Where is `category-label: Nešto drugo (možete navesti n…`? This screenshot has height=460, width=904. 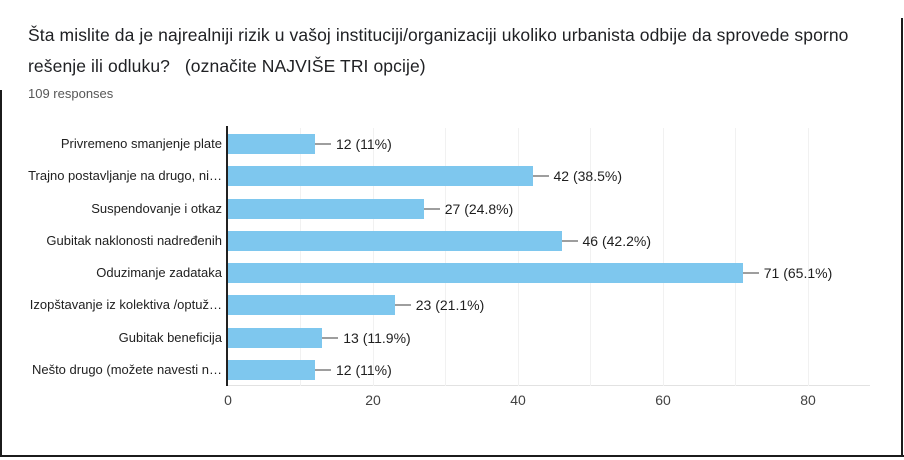
category-label: Nešto drugo (možete navesti n… is located at coordinates (126, 369).